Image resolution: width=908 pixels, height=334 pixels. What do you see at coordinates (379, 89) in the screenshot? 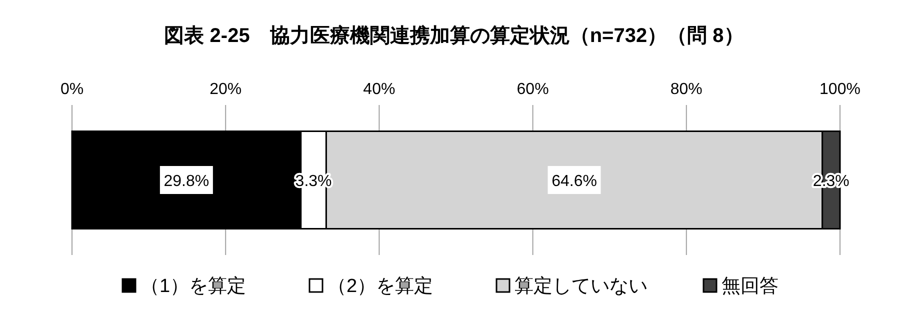
I see `x-tick-label: 40%` at bounding box center [379, 89].